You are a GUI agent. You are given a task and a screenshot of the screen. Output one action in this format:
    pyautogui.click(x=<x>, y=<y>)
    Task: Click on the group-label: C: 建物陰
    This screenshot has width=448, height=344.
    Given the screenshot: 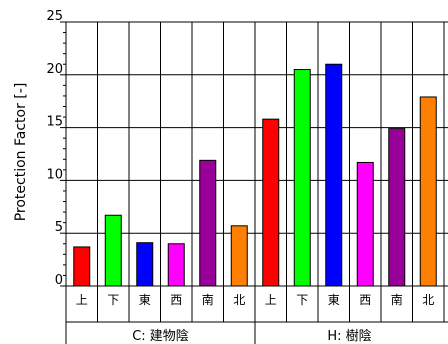 What is the action you would take?
    pyautogui.click(x=160, y=336)
    